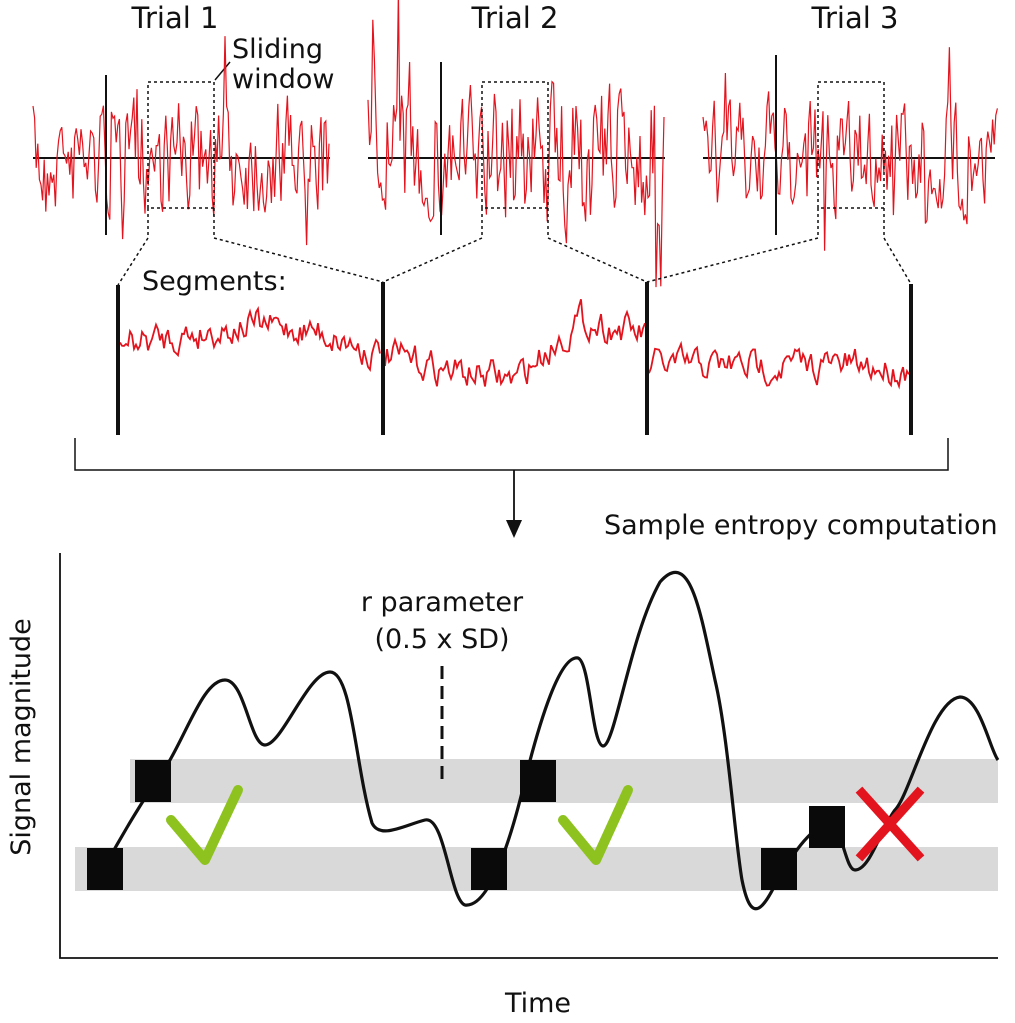 The image size is (1015, 1023). I want to click on template-point-1a, so click(105, 869).